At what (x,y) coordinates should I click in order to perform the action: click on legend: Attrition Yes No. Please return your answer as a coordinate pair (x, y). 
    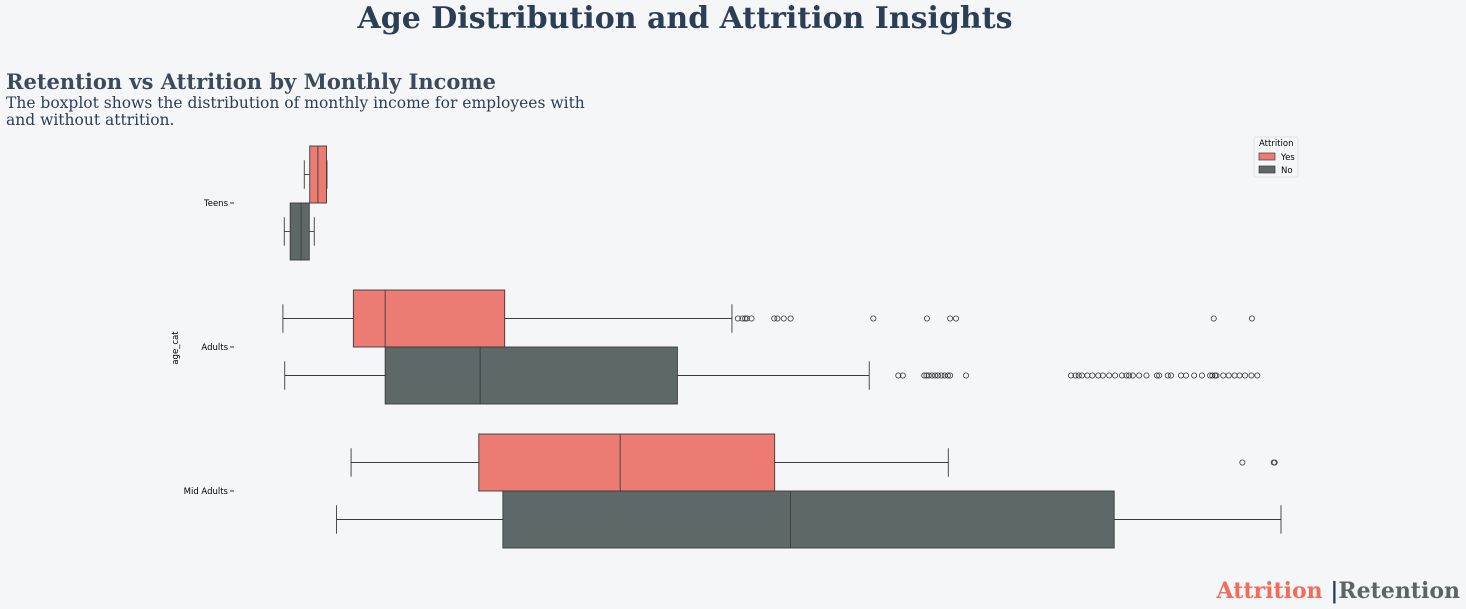
    Looking at the image, I should click on (1276, 157).